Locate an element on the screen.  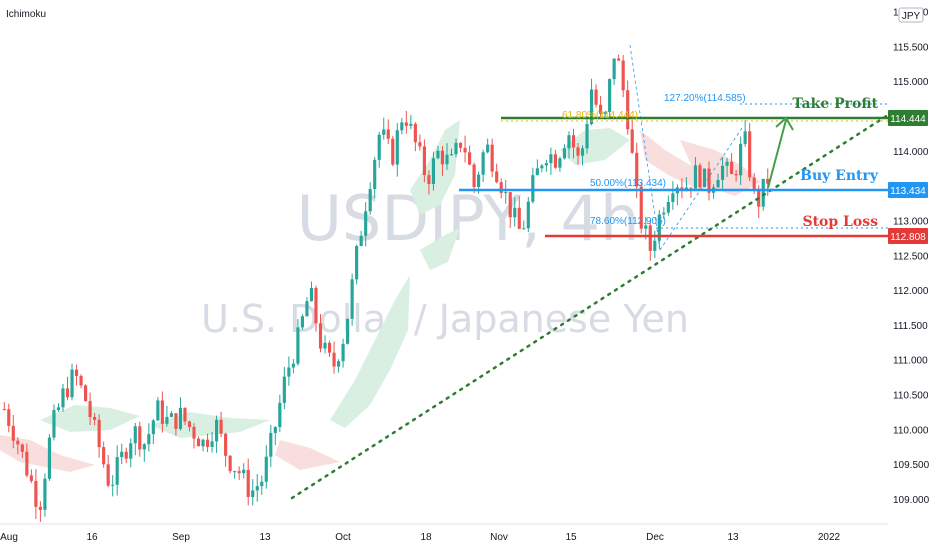
svg-text: JPY is located at coordinates (911, 16).